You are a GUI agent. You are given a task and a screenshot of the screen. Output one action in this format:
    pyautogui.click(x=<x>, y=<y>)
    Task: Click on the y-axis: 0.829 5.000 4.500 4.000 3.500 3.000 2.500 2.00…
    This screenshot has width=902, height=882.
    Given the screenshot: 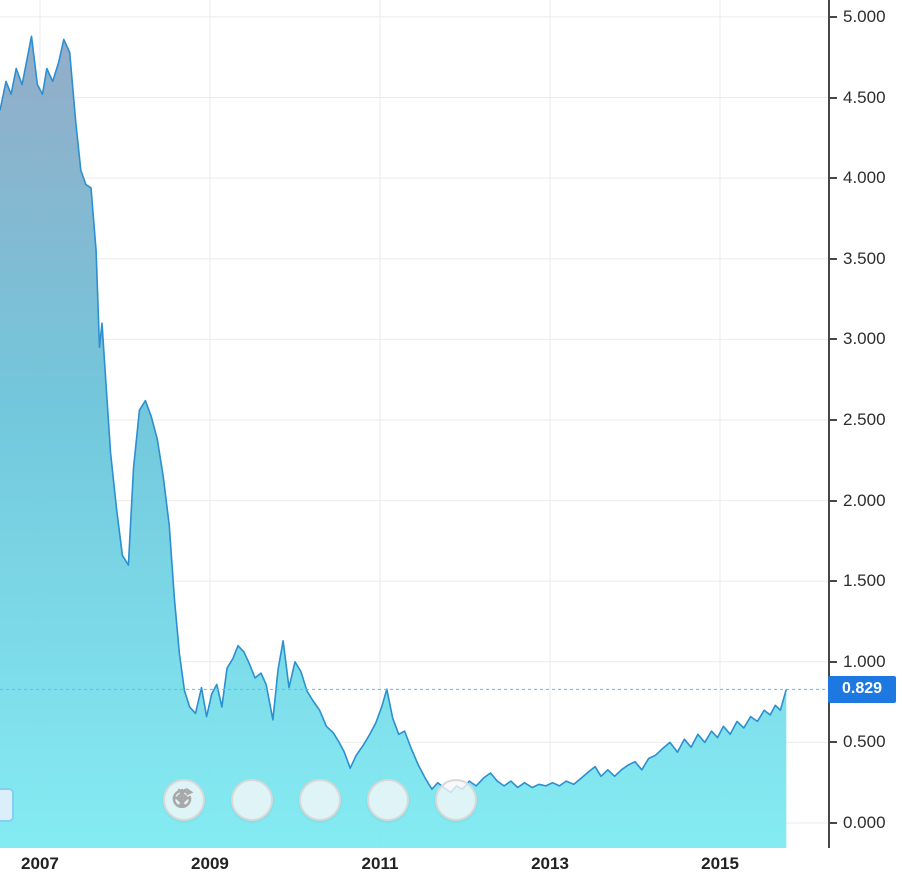 What is the action you would take?
    pyautogui.click(x=865, y=424)
    